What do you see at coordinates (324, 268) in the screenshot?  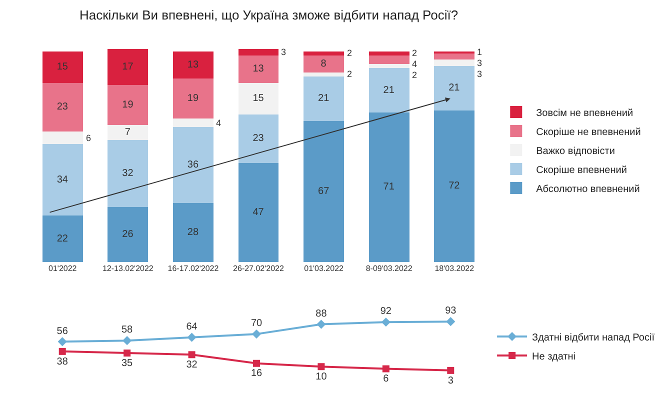 I see `x-tick-label: 01'03.2022` at bounding box center [324, 268].